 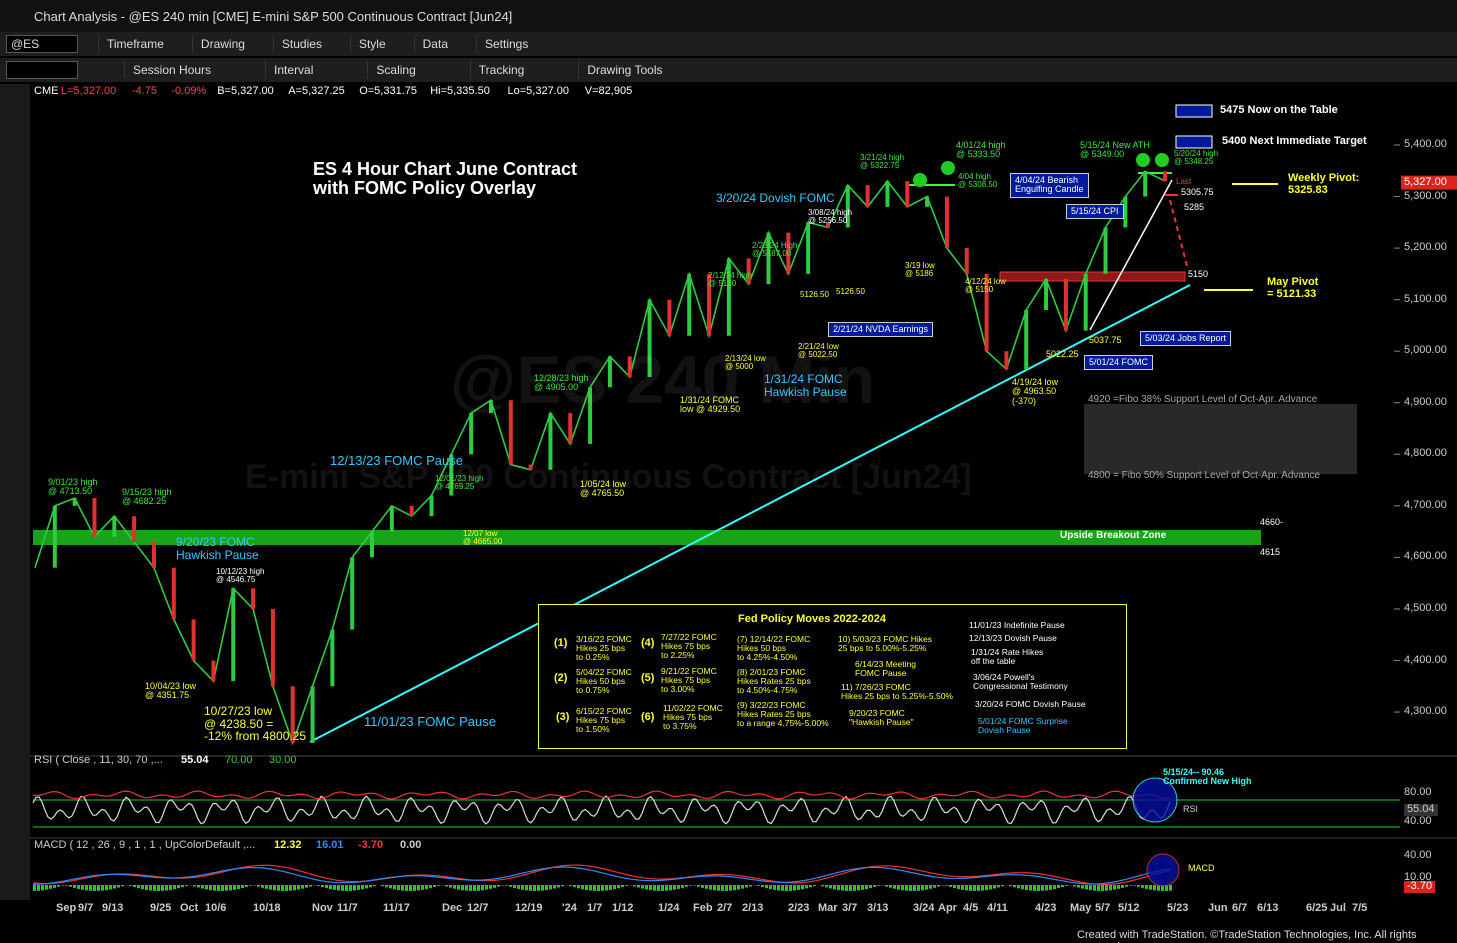 I want to click on toolbar-button: Drawing Tools, so click(x=624, y=70).